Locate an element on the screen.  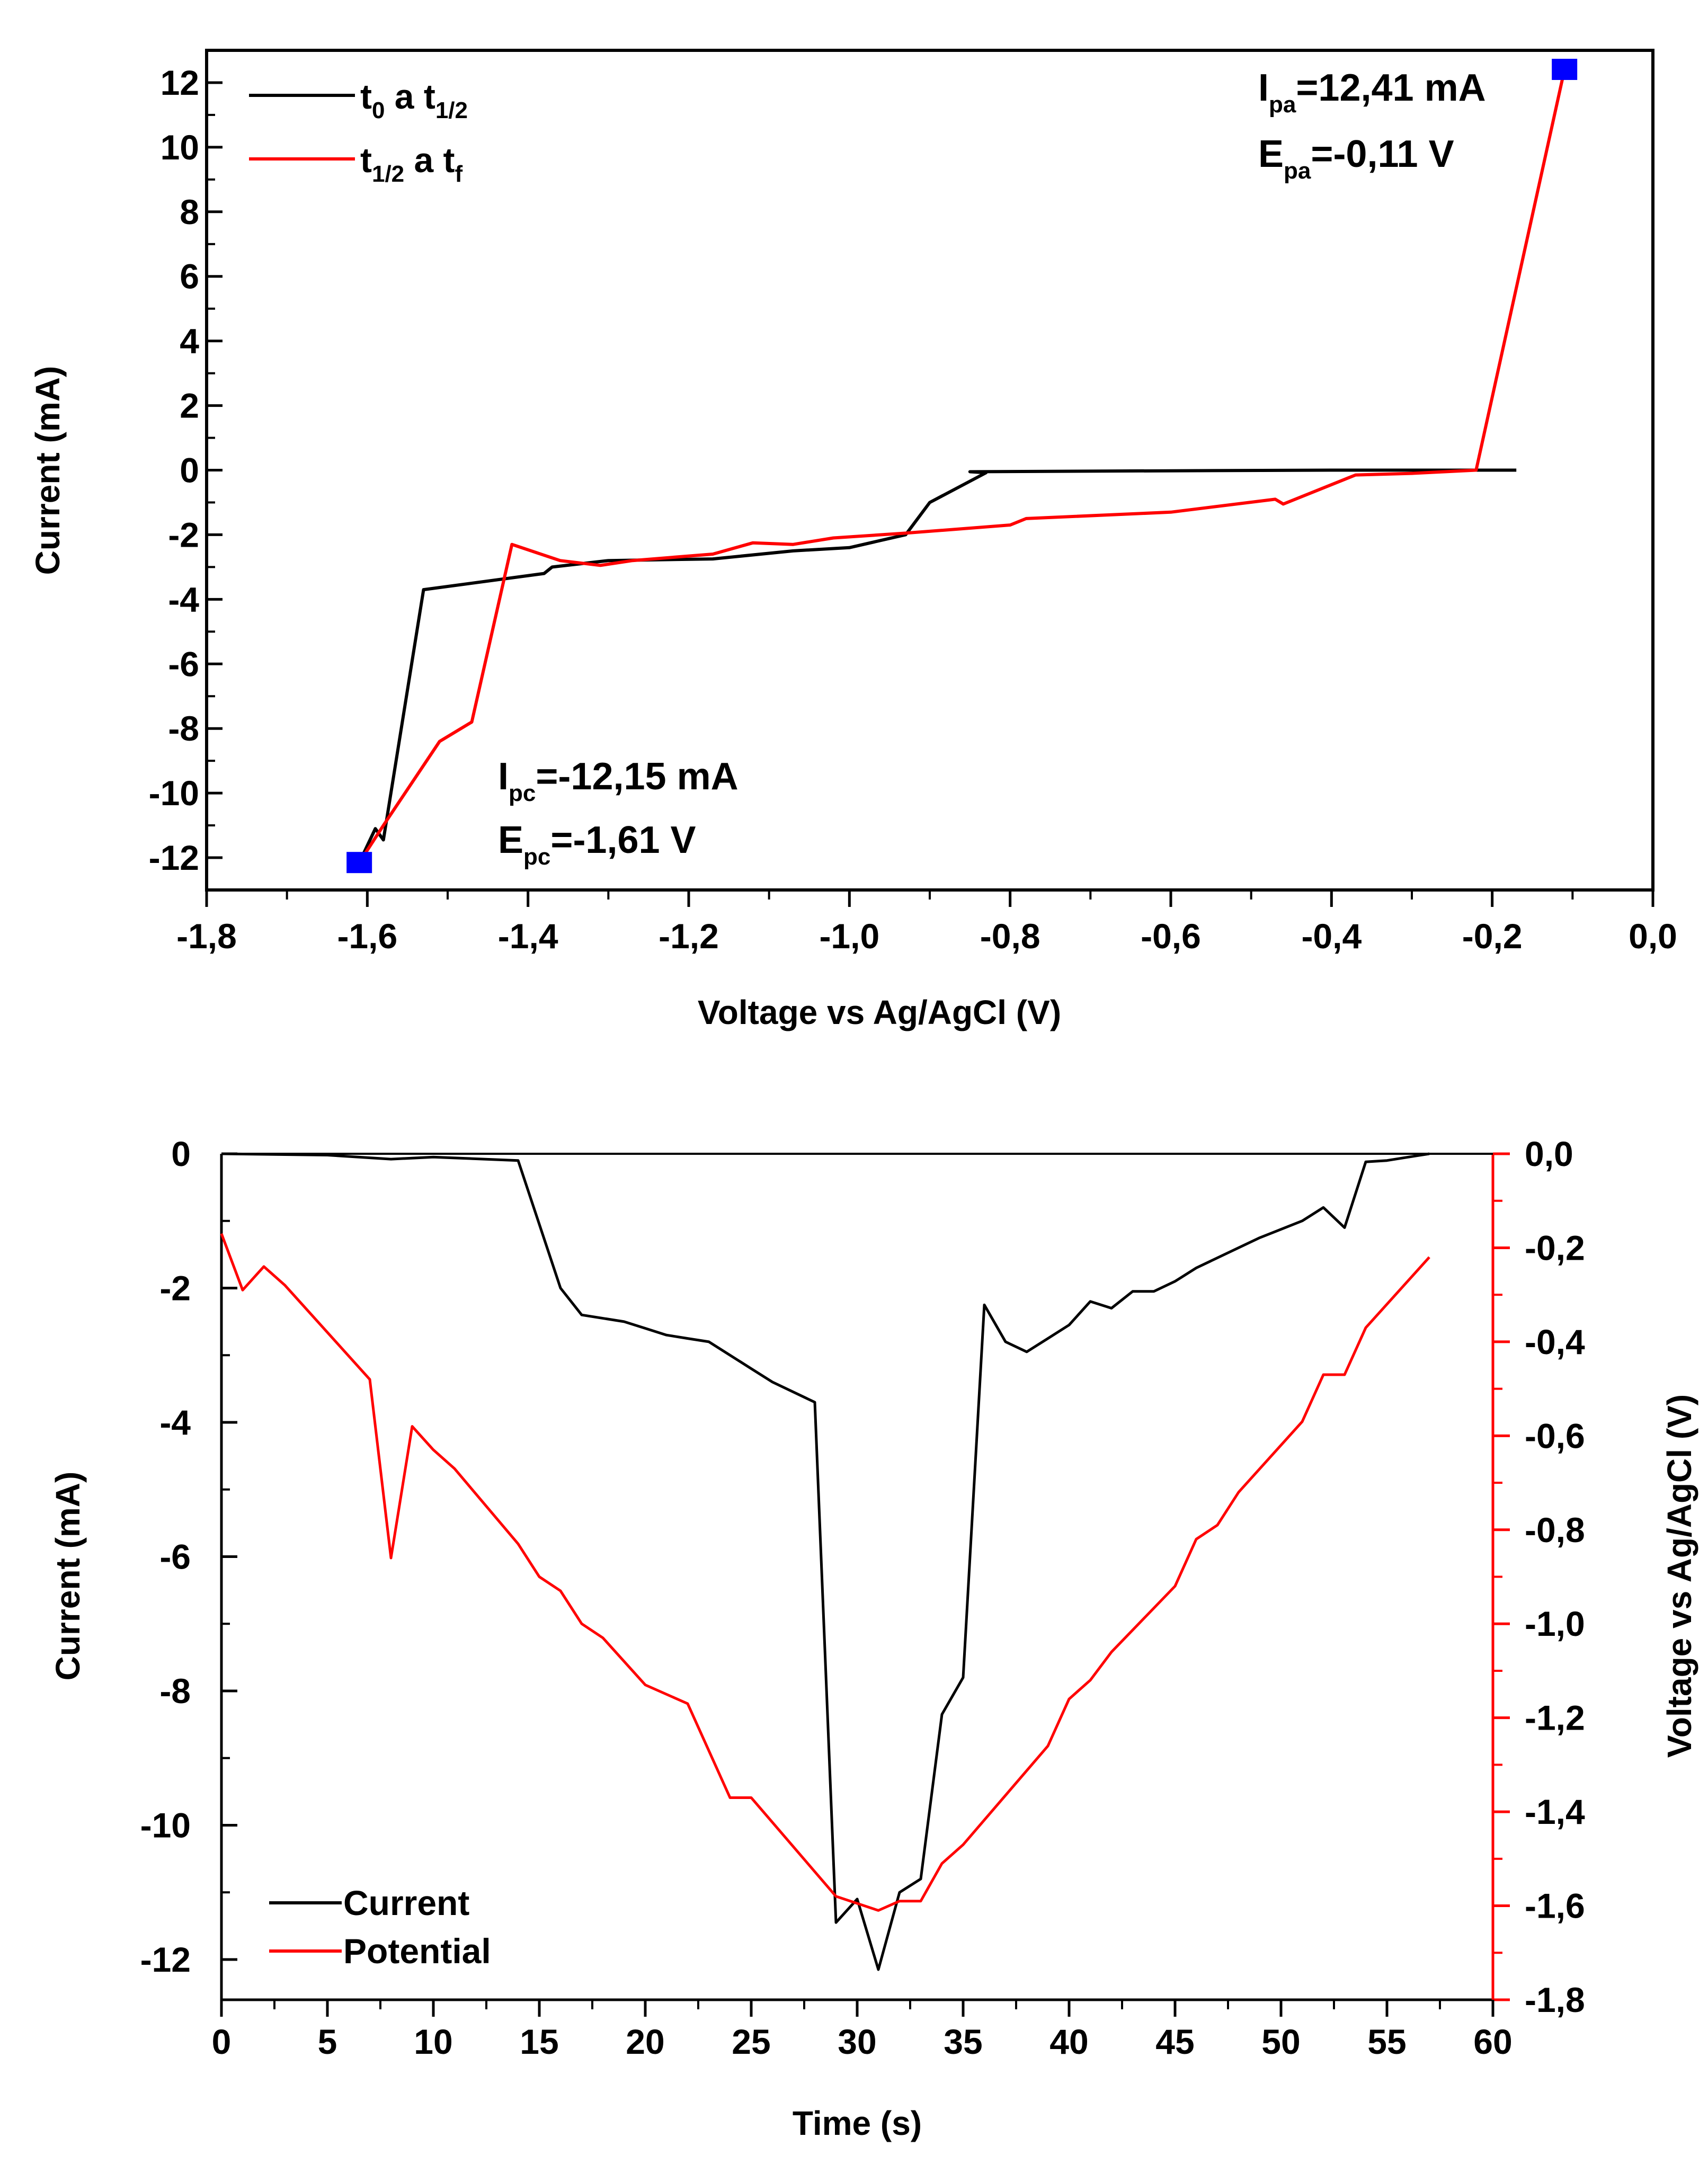
time-right-axis-label: Voltage vs Ag/AgCl (V) is located at coordinates (1679, 1576).